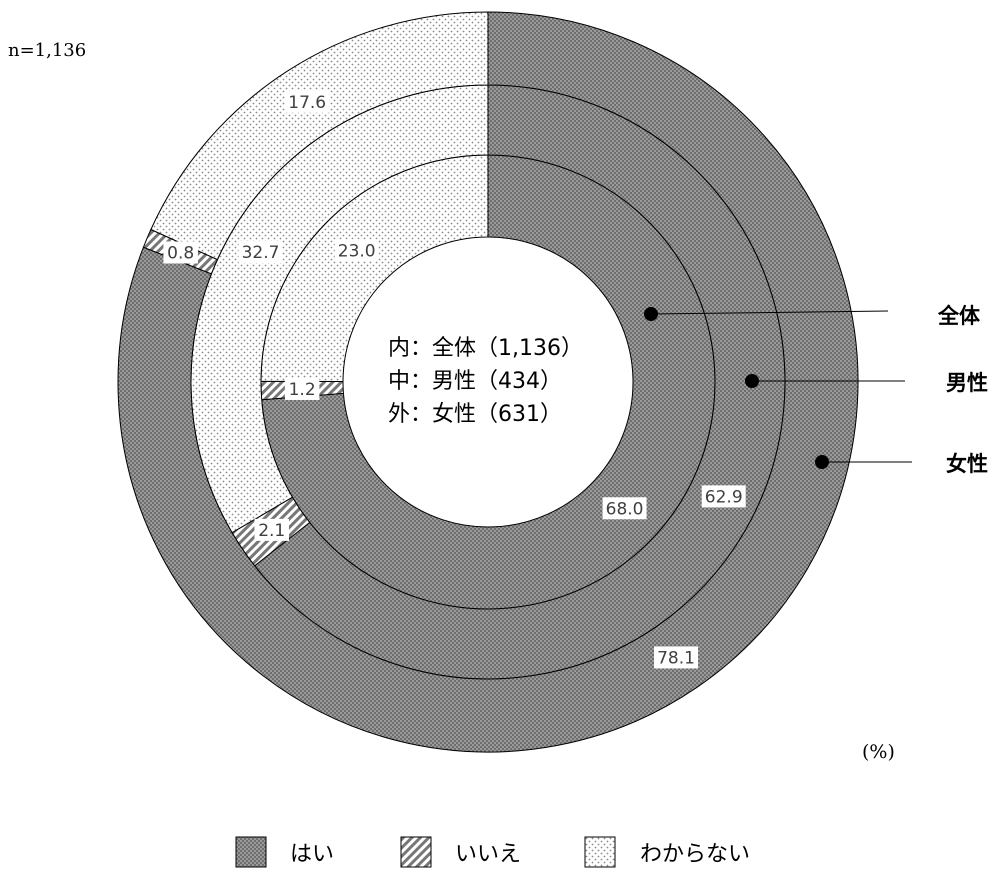  I want to click on value-label-女性-no: 0.8, so click(180, 253).